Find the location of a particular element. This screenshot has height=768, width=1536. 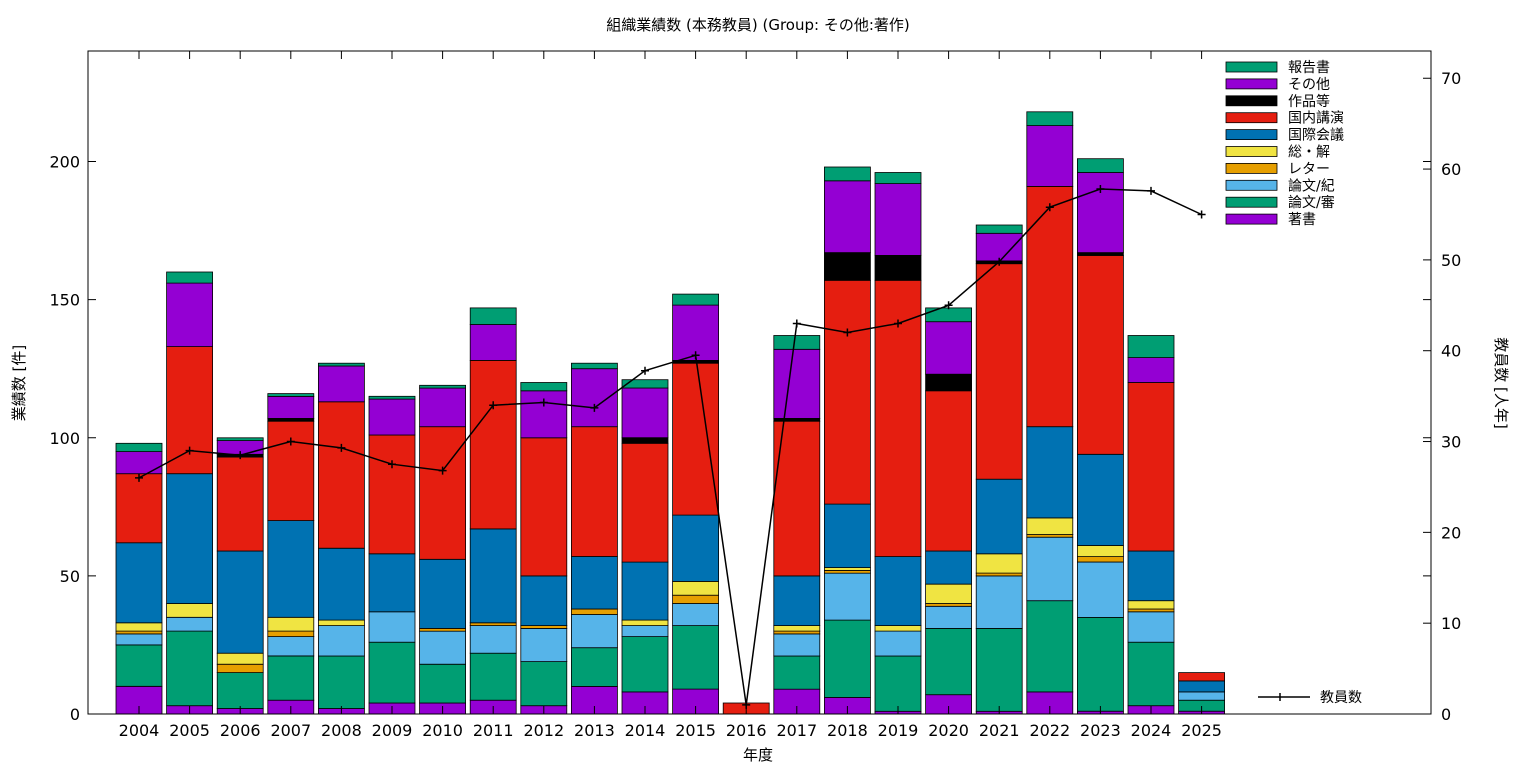

x-tick-label-2018: 2018 is located at coordinates (847, 730).